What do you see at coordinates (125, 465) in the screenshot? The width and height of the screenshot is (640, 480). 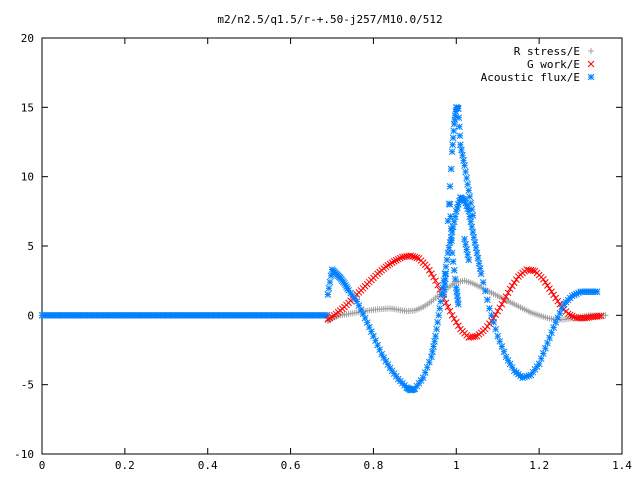 I see `x-tick-label: 0.2` at bounding box center [125, 465].